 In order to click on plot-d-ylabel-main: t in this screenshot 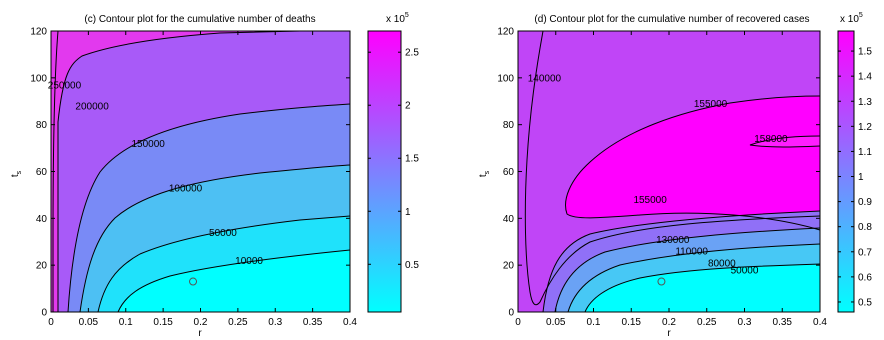, I will do `click(483, 175)`.